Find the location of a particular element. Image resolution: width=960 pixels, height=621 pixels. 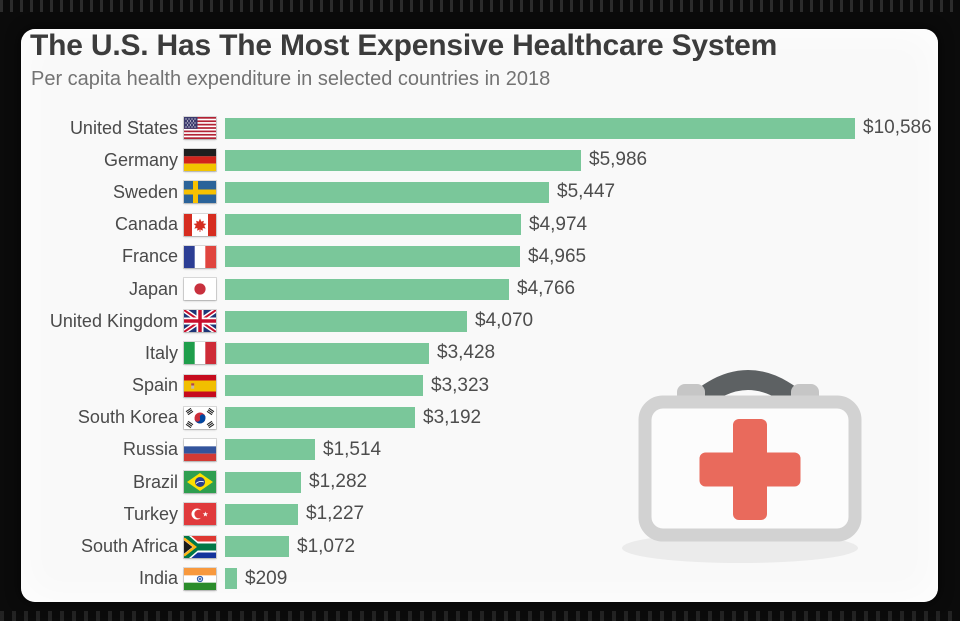

value-label: $4,070 is located at coordinates (504, 321).